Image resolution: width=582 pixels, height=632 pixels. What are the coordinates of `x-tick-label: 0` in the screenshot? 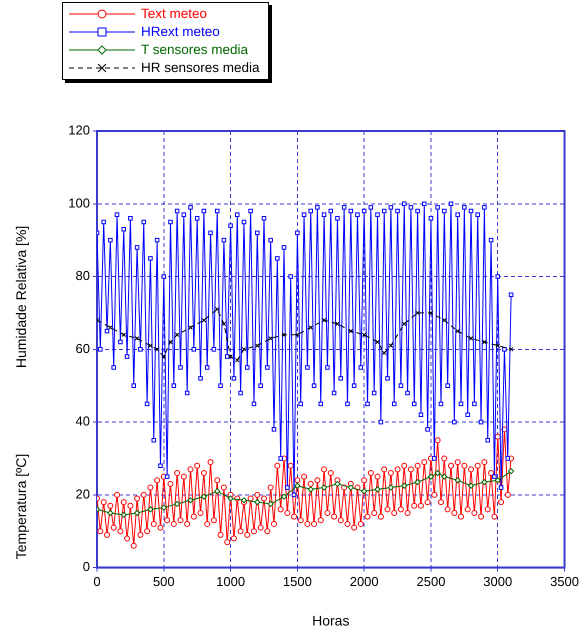 It's located at (97, 581).